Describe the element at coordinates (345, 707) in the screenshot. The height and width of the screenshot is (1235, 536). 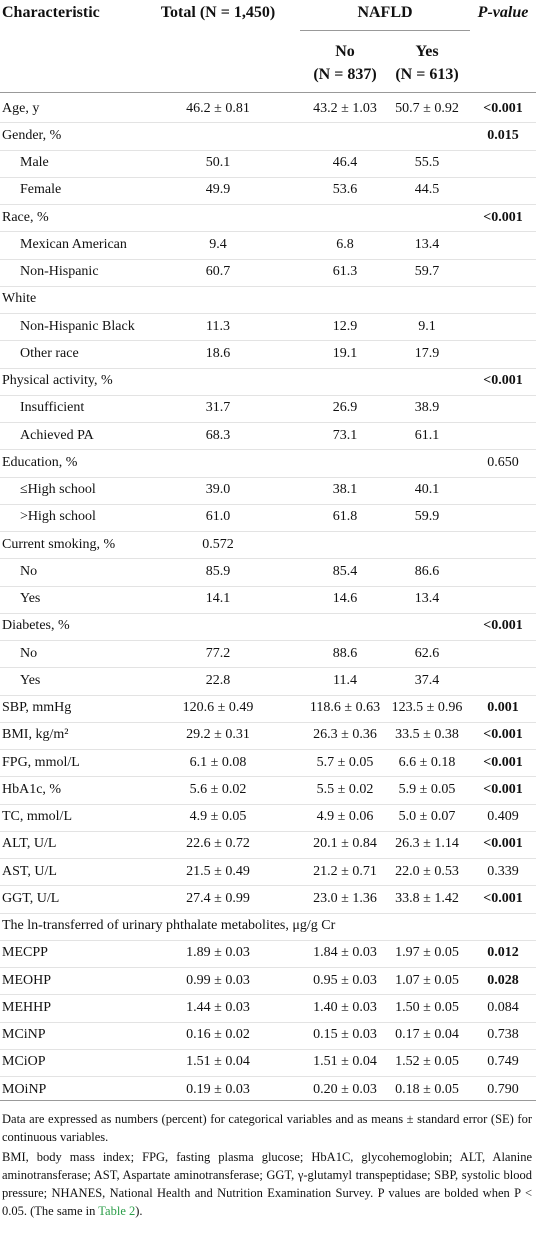
I see `cell: 118.6 ± 0.63` at that location.